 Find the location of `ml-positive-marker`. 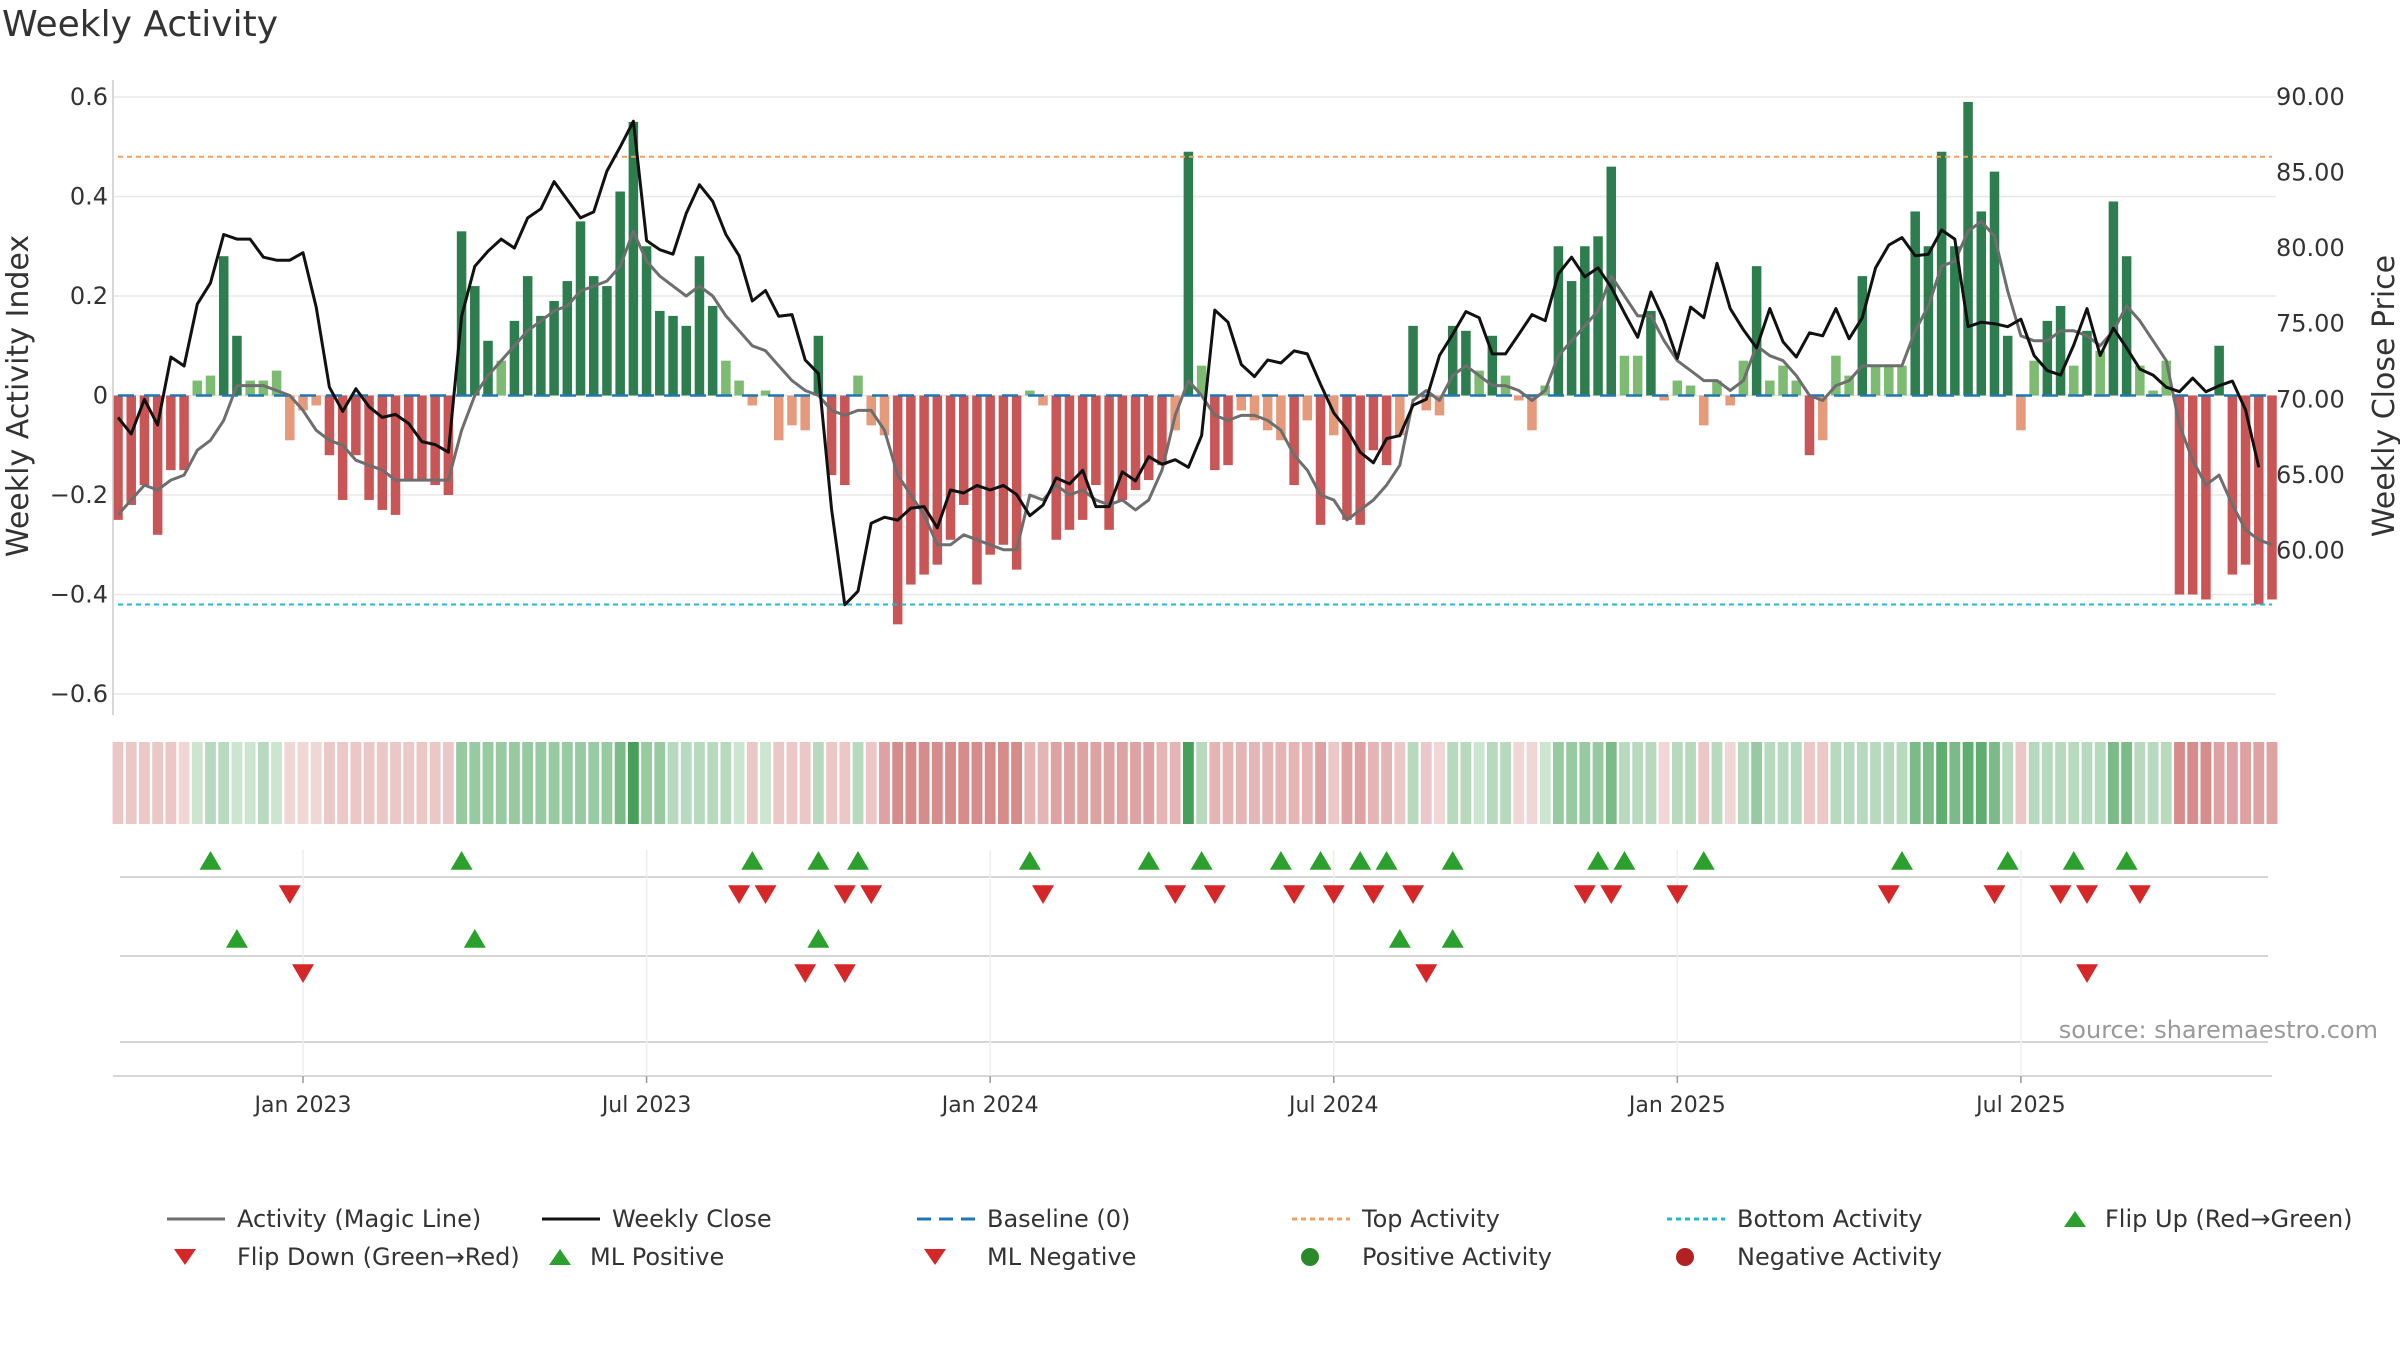

ml-positive-marker is located at coordinates (236, 938).